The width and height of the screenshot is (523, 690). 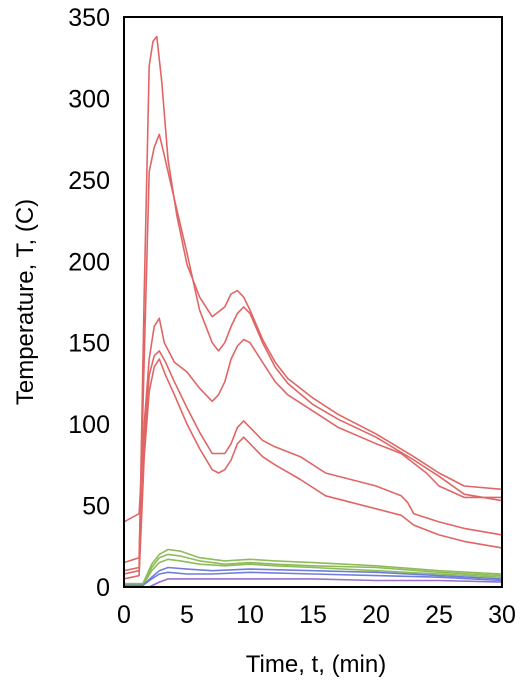 I want to click on x-tick-label: 10, so click(x=250, y=615).